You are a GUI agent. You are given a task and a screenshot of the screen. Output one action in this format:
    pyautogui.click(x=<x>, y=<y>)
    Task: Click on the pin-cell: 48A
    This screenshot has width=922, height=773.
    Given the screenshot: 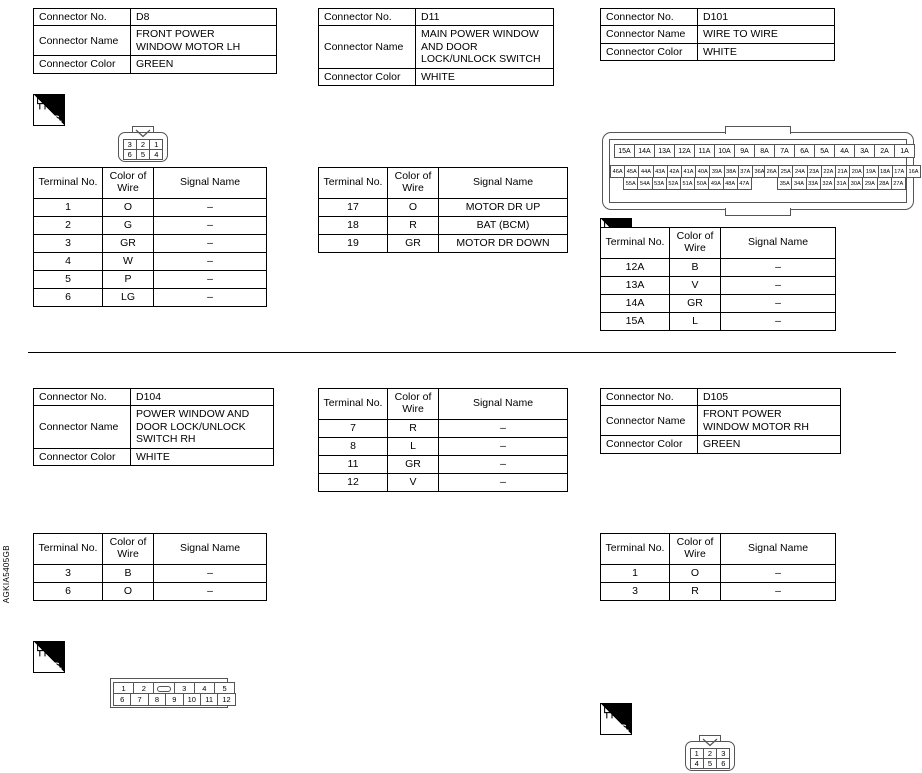 What is the action you would take?
    pyautogui.click(x=730, y=183)
    